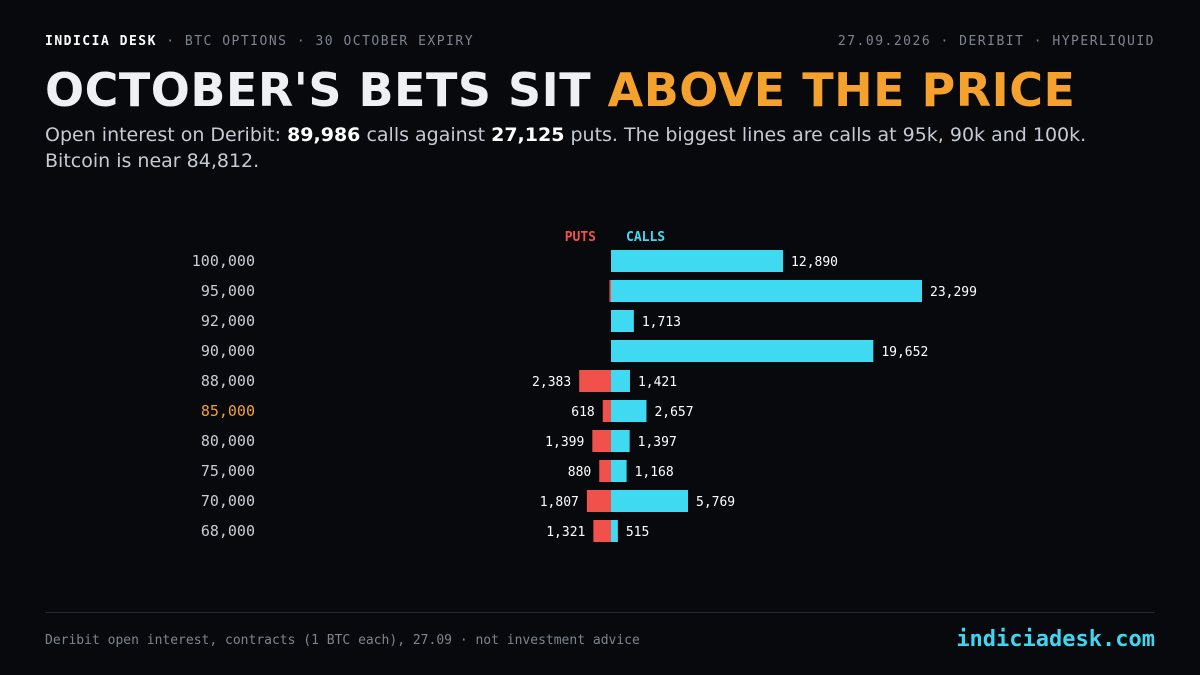 The height and width of the screenshot is (675, 1200). What do you see at coordinates (814, 262) in the screenshot?
I see `call-value-label: 12,890` at bounding box center [814, 262].